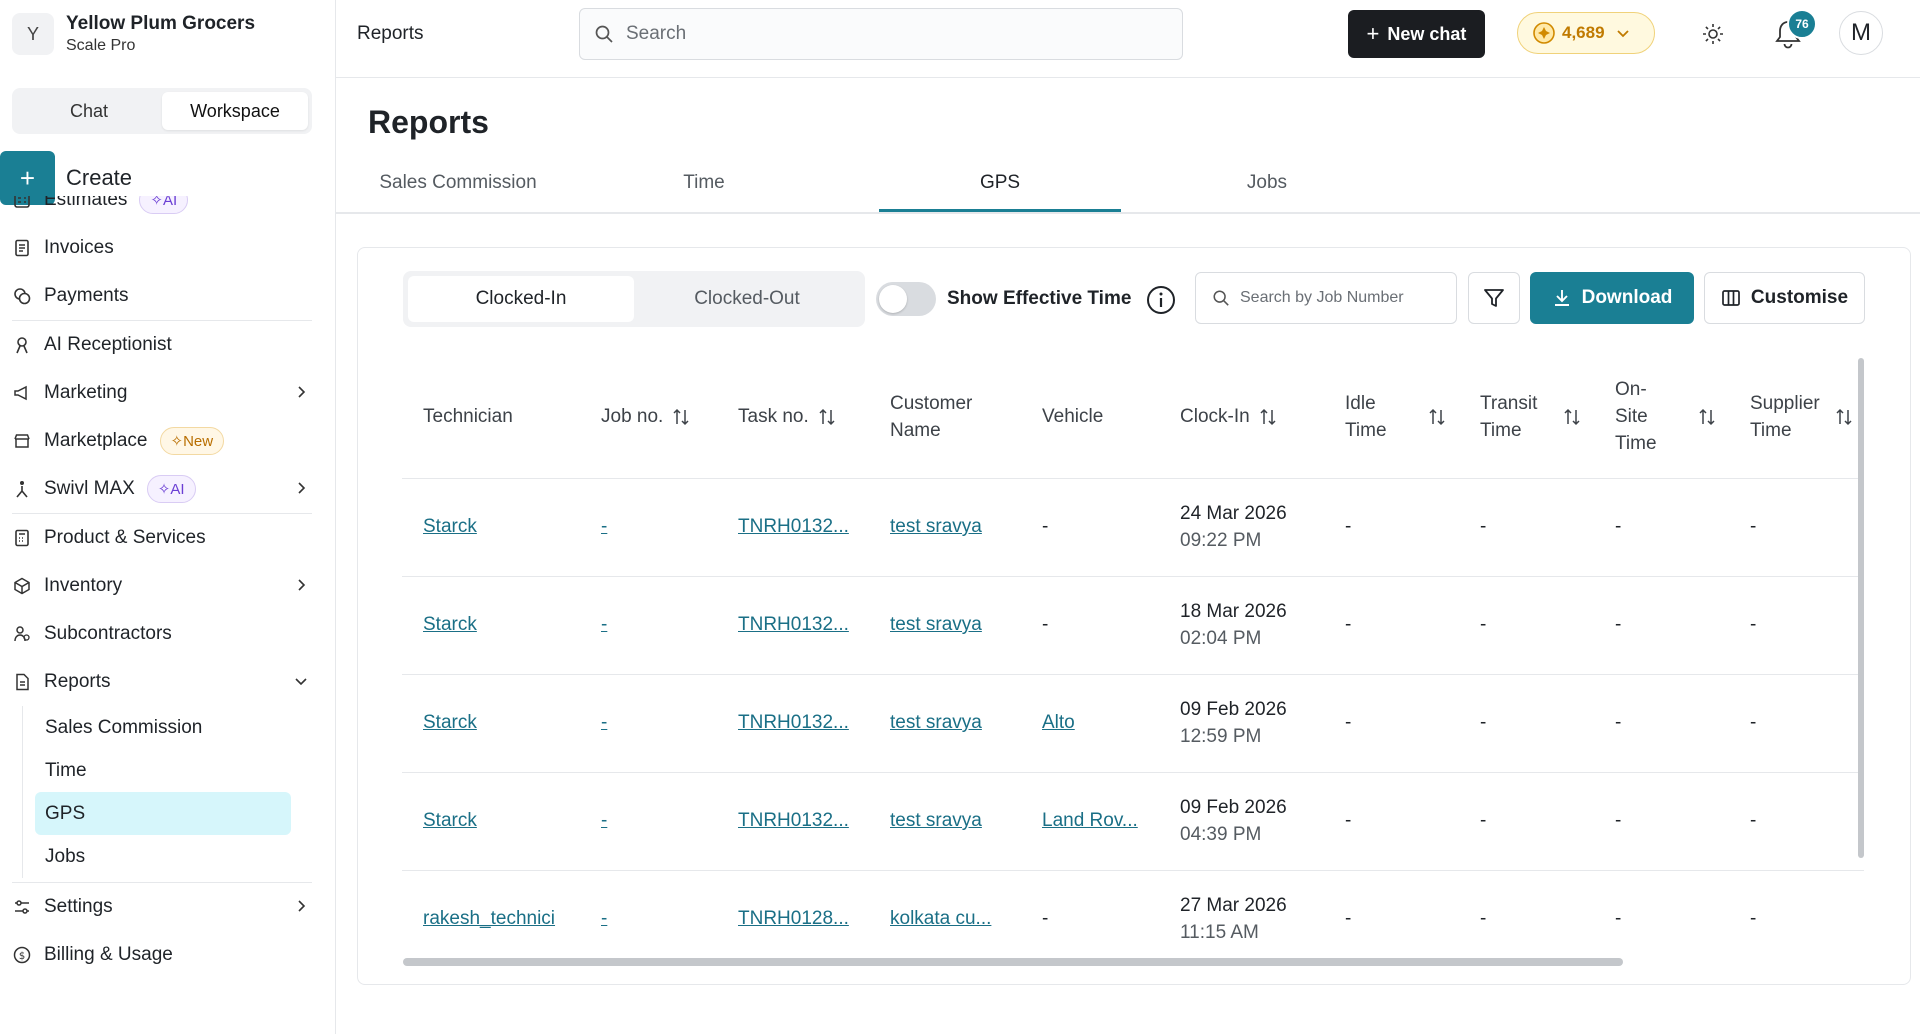 The height and width of the screenshot is (1034, 1920). I want to click on sidebar-item-inventory: Inventory, so click(168, 586).